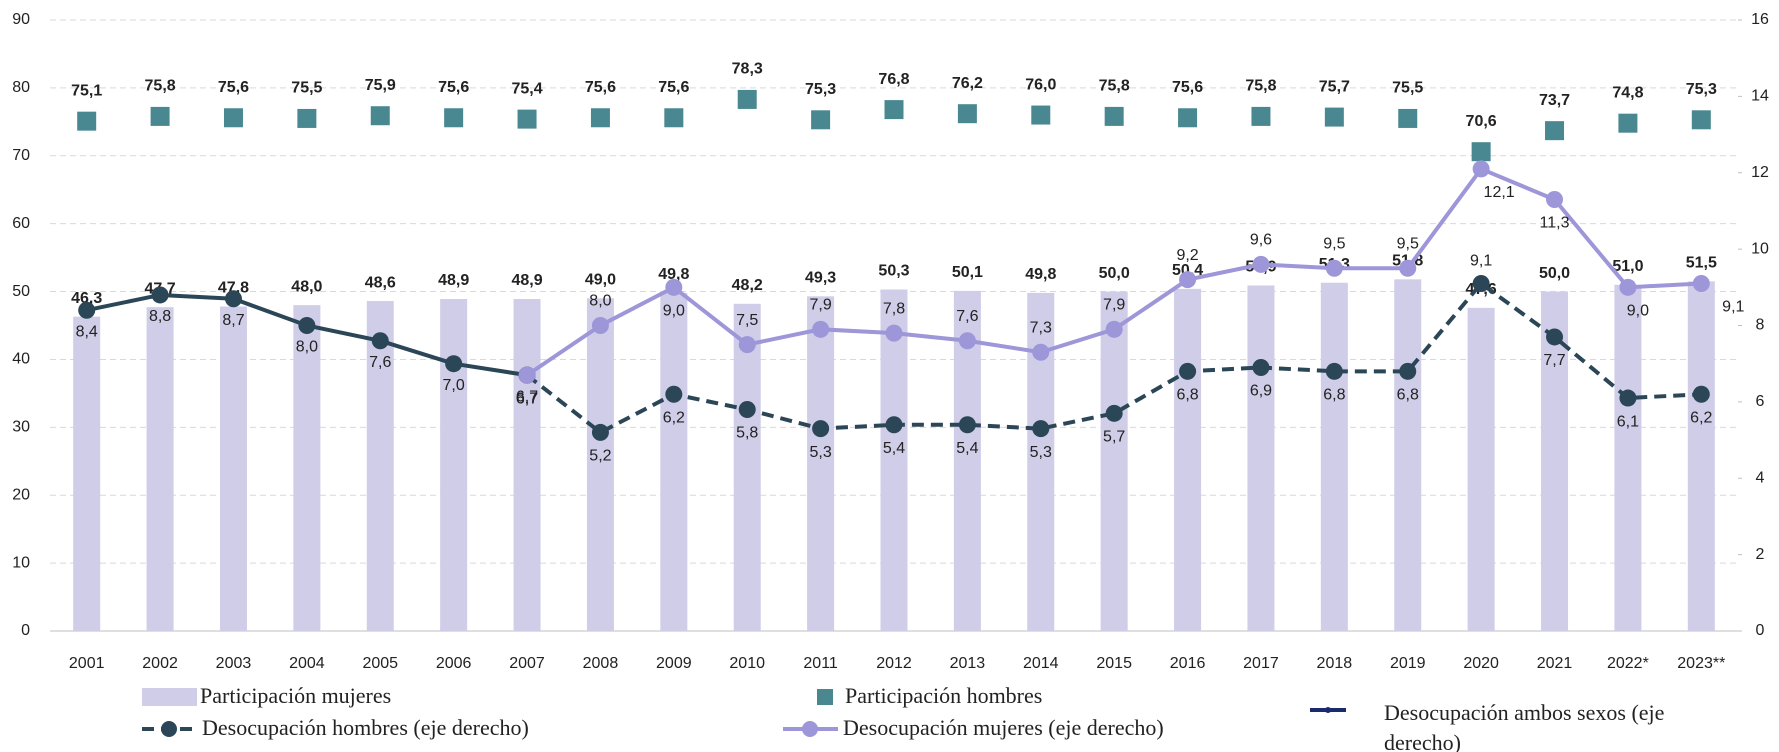  What do you see at coordinates (160, 663) in the screenshot?
I see `x-tick-label: 2002` at bounding box center [160, 663].